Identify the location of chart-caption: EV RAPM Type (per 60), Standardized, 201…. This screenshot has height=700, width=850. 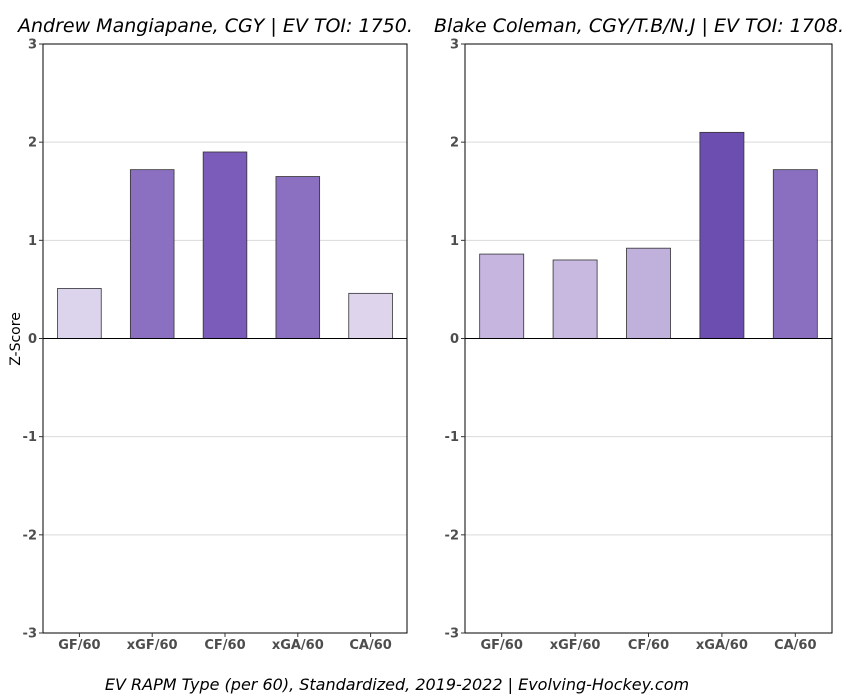
(397, 684).